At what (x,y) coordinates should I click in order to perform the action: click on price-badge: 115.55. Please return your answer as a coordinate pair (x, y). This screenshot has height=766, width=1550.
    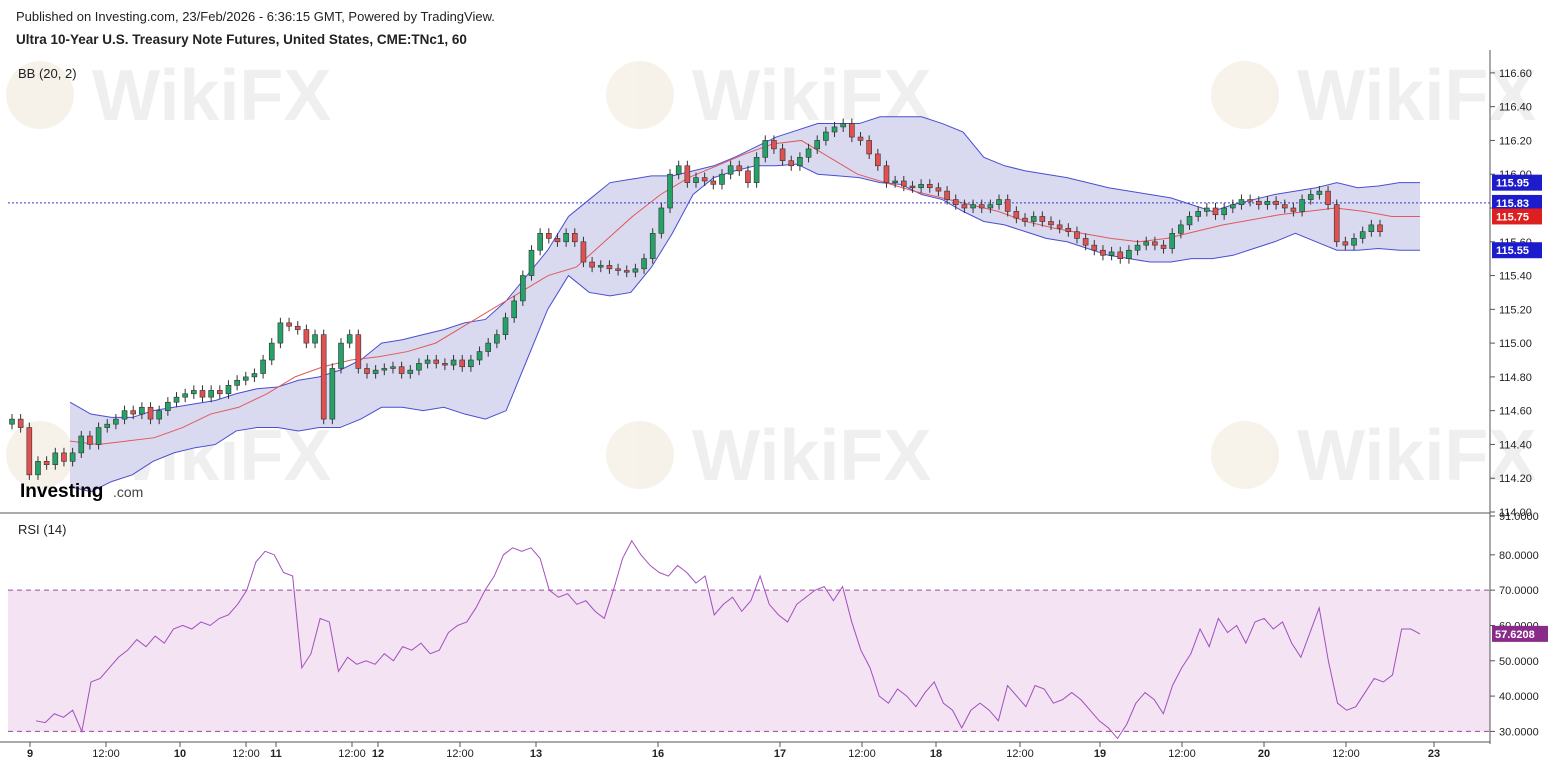
    Looking at the image, I should click on (1517, 250).